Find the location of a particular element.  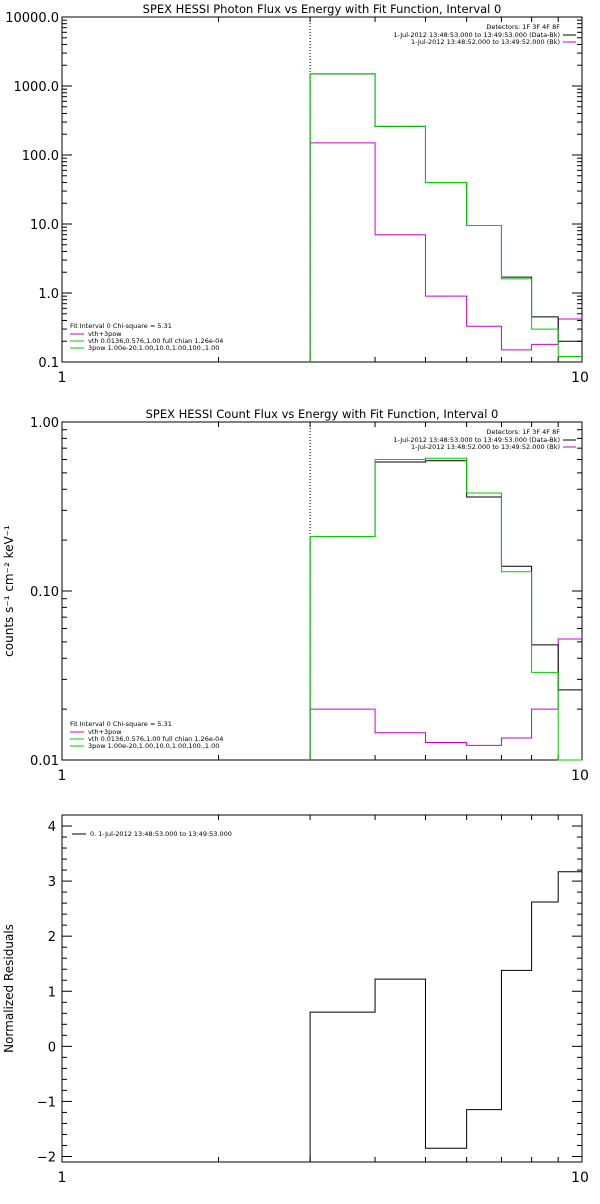

y-tick-label: 10000.0 is located at coordinates (32, 18).